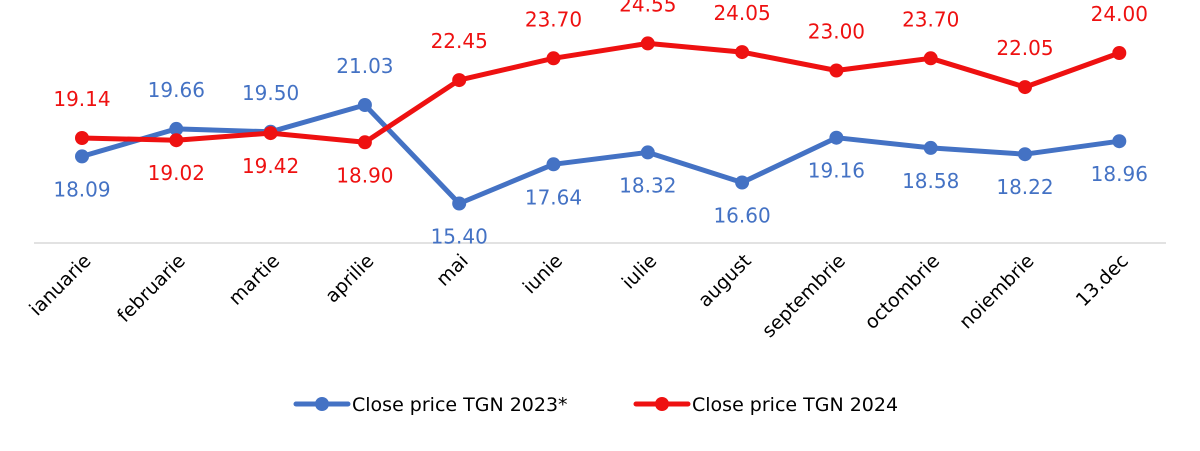 This screenshot has height=451, width=1200. Describe the element at coordinates (254, 280) in the screenshot. I see `x-tick-label: martie` at that location.